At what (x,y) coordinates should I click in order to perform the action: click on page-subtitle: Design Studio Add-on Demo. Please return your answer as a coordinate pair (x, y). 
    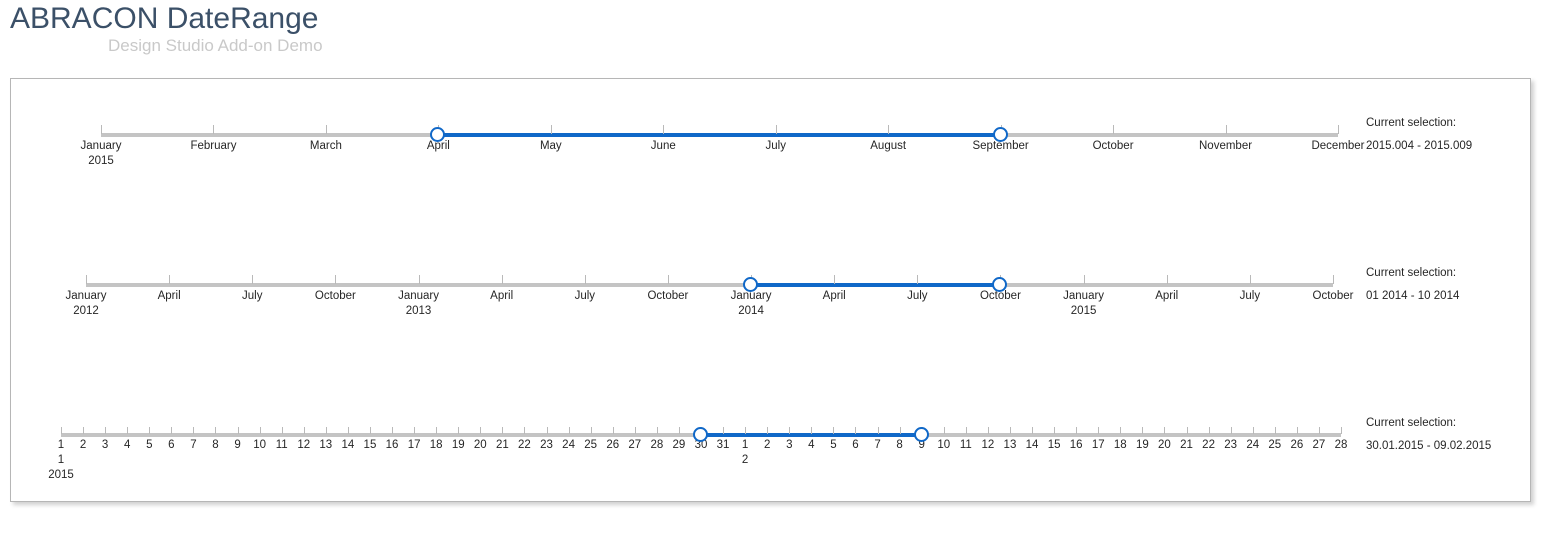
    Looking at the image, I should click on (215, 45).